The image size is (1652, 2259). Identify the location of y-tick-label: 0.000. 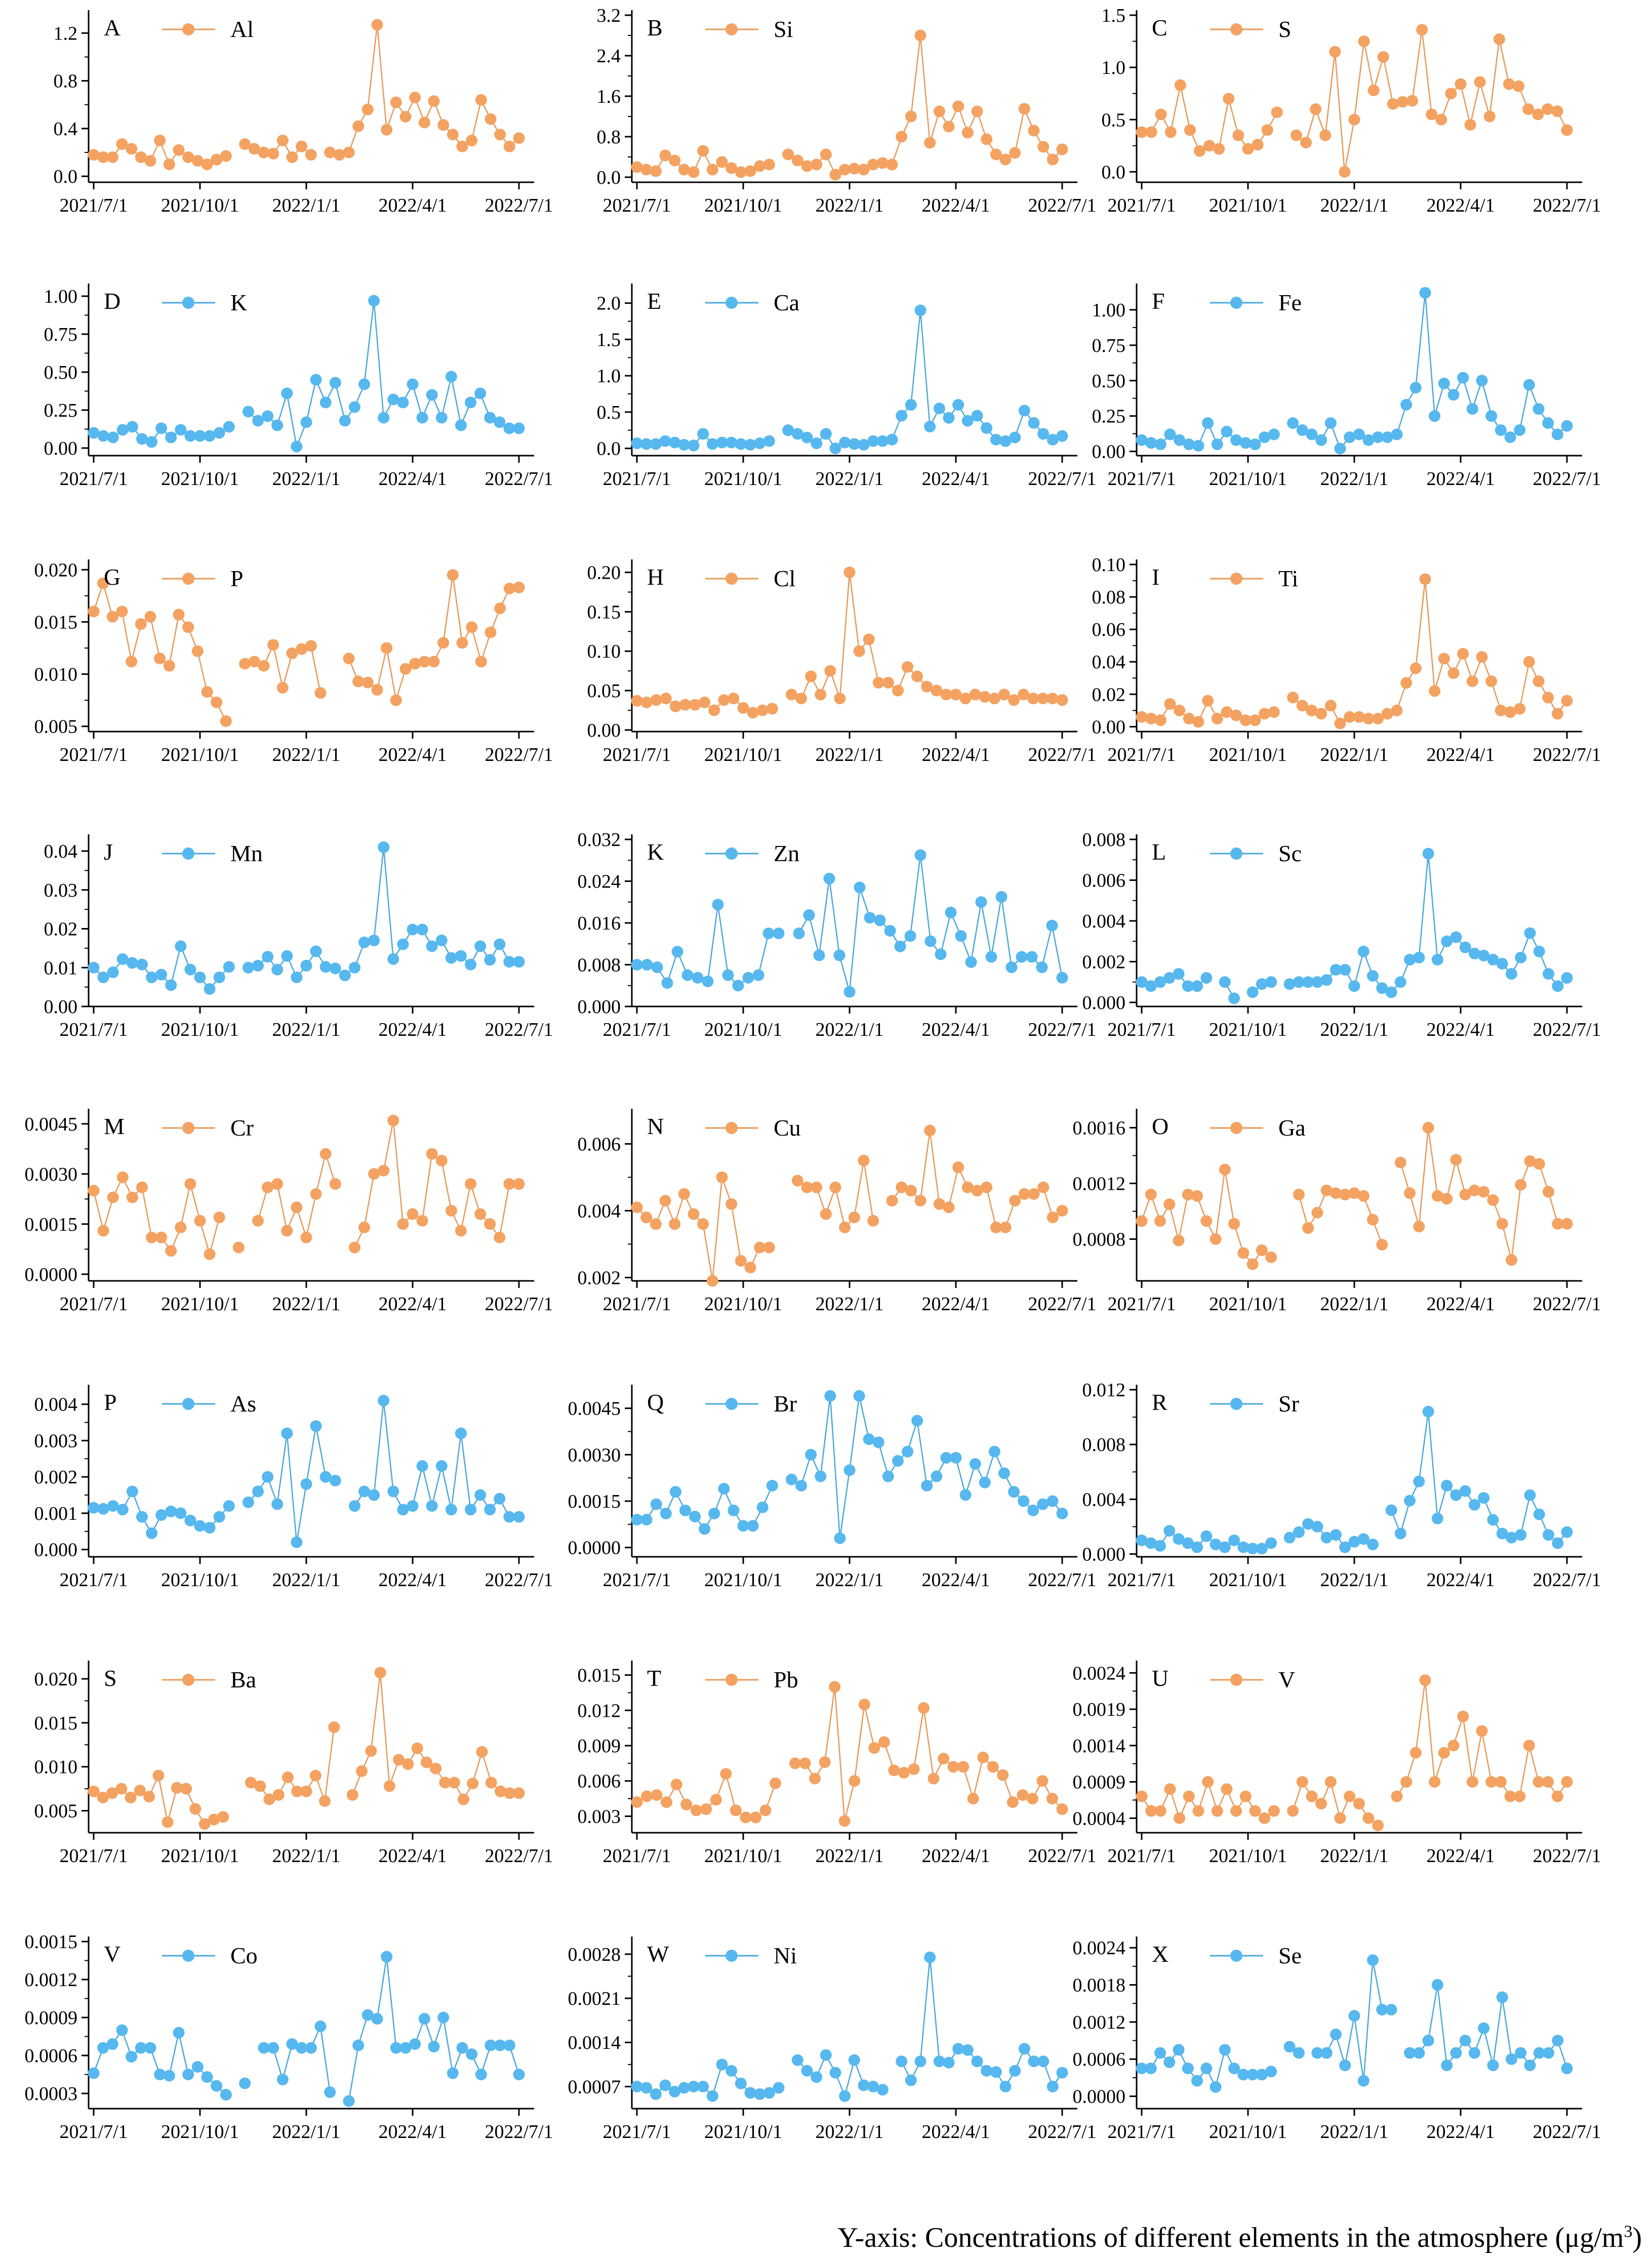
(1104, 1555).